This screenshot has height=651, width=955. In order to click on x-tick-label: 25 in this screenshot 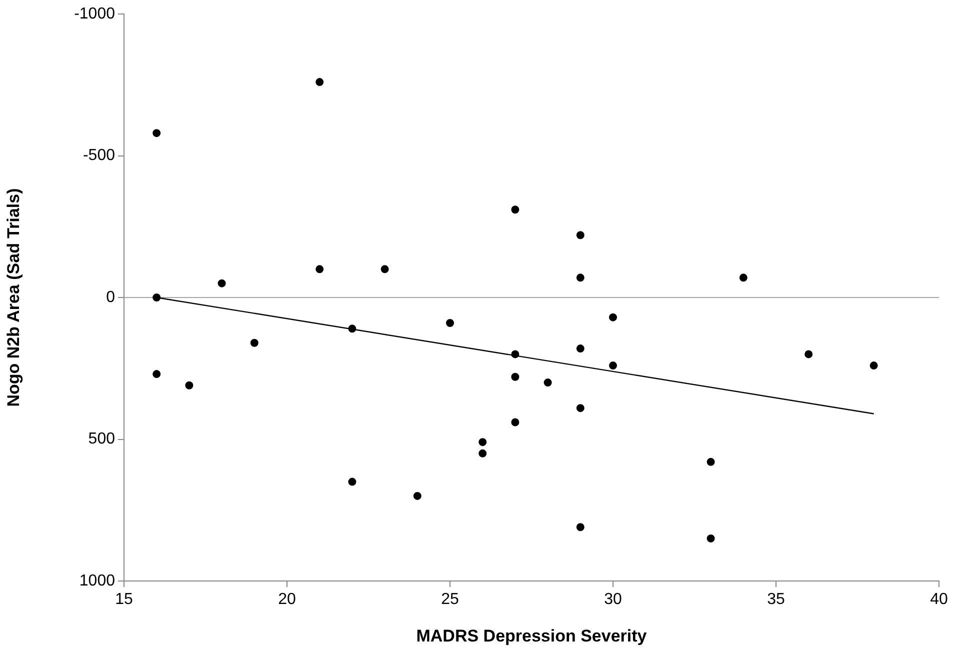, I will do `click(450, 599)`.